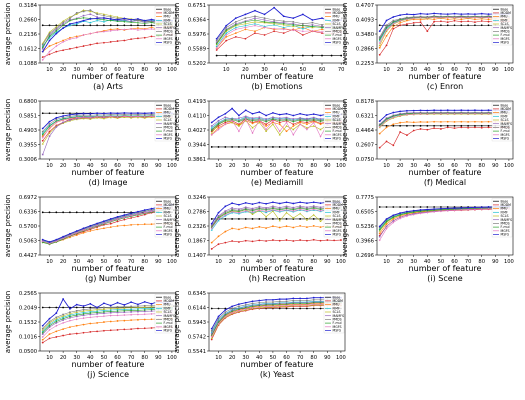 The image size is (525, 400). What do you see at coordinates (197, 160) in the screenshot?
I see `y-tick-label: 0.3861` at bounding box center [197, 160].